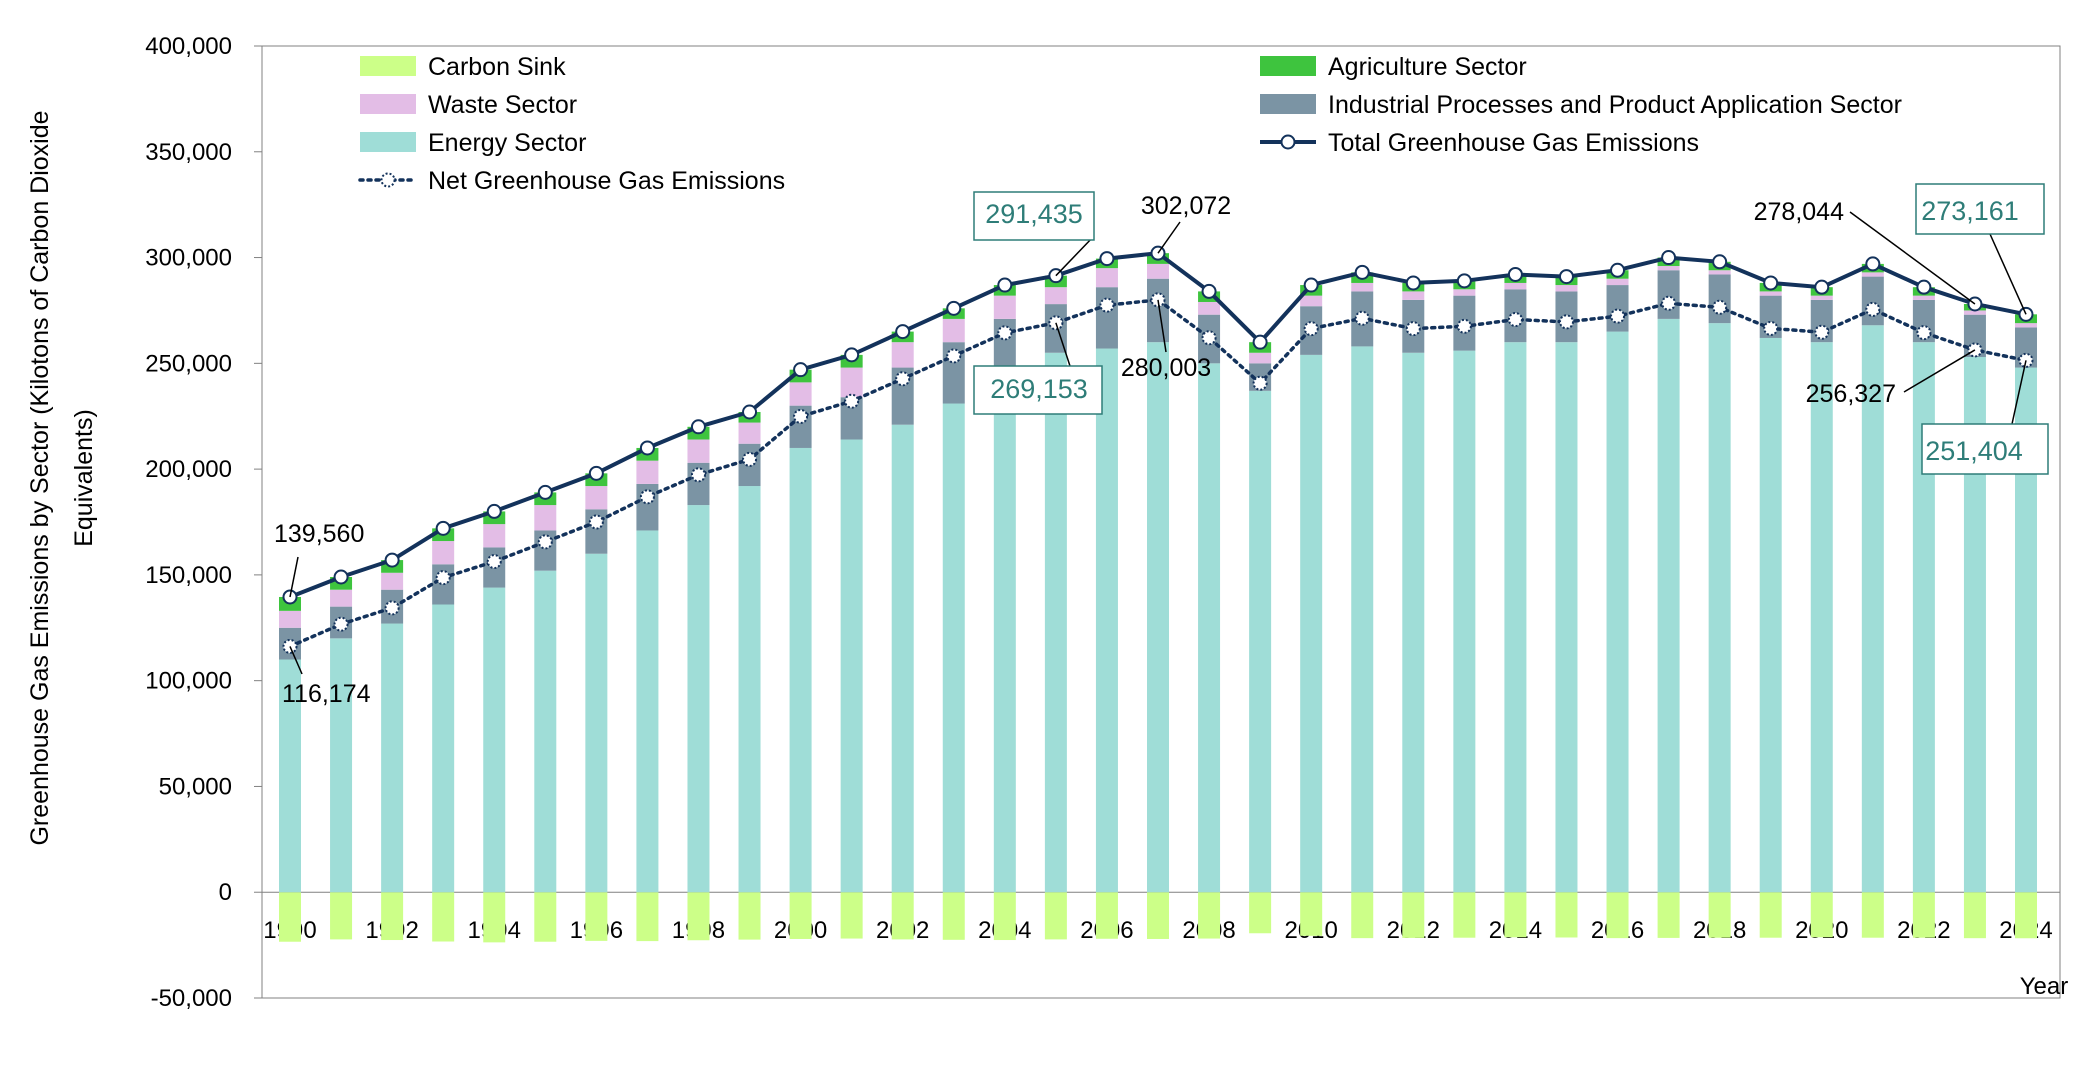 The width and height of the screenshot is (2076, 1072). I want to click on y-tick-label: -50,000, so click(191, 998).